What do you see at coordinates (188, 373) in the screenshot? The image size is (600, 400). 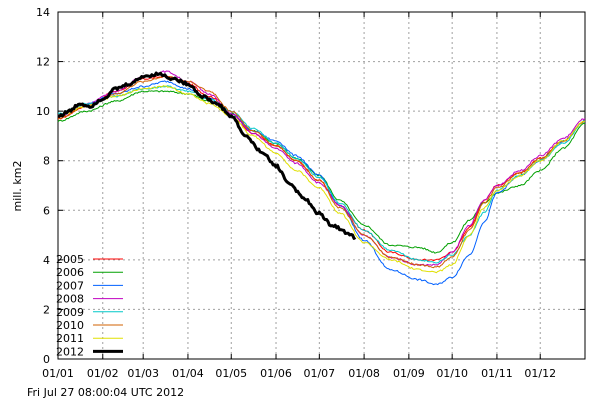 I see `x-tick-label: 01/04` at bounding box center [188, 373].